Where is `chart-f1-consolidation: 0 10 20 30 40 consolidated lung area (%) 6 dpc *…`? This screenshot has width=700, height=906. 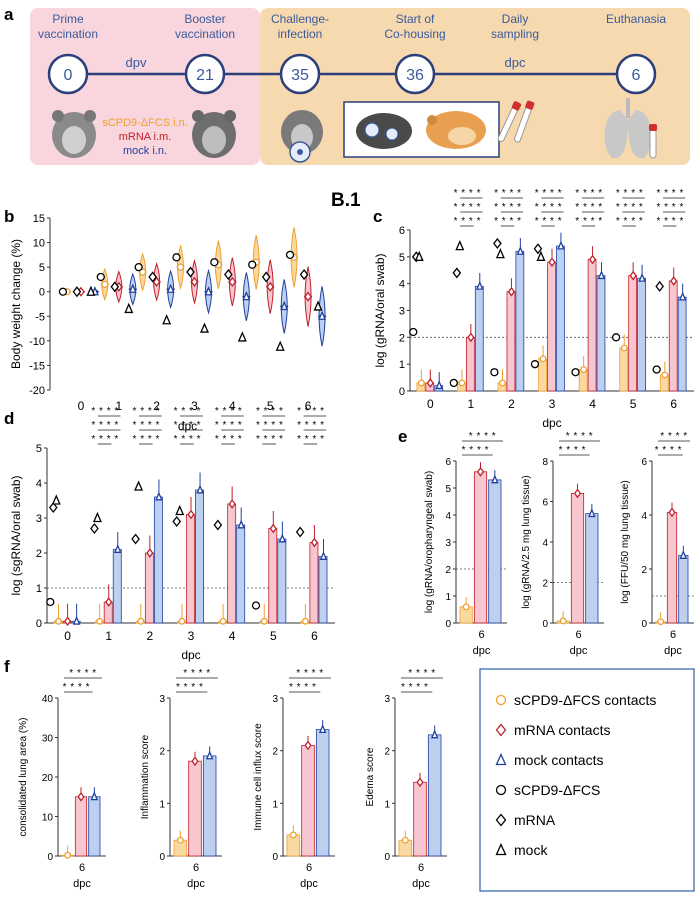
chart-f1-consolidation: 0 10 20 30 40 consolidated lung area (%) 6 dpc *… is located at coordinates (62, 779).